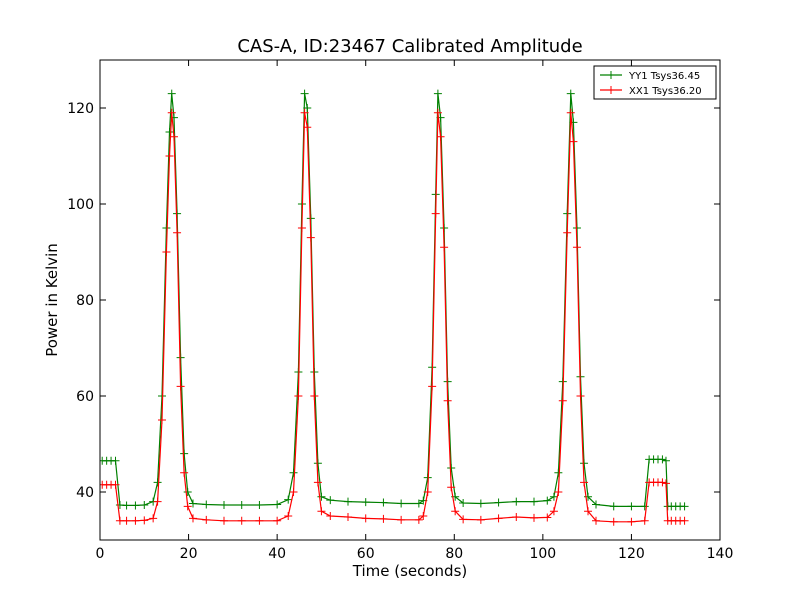  What do you see at coordinates (665, 91) in the screenshot?
I see `legend-label: XX1 Tsys36.20` at bounding box center [665, 91].